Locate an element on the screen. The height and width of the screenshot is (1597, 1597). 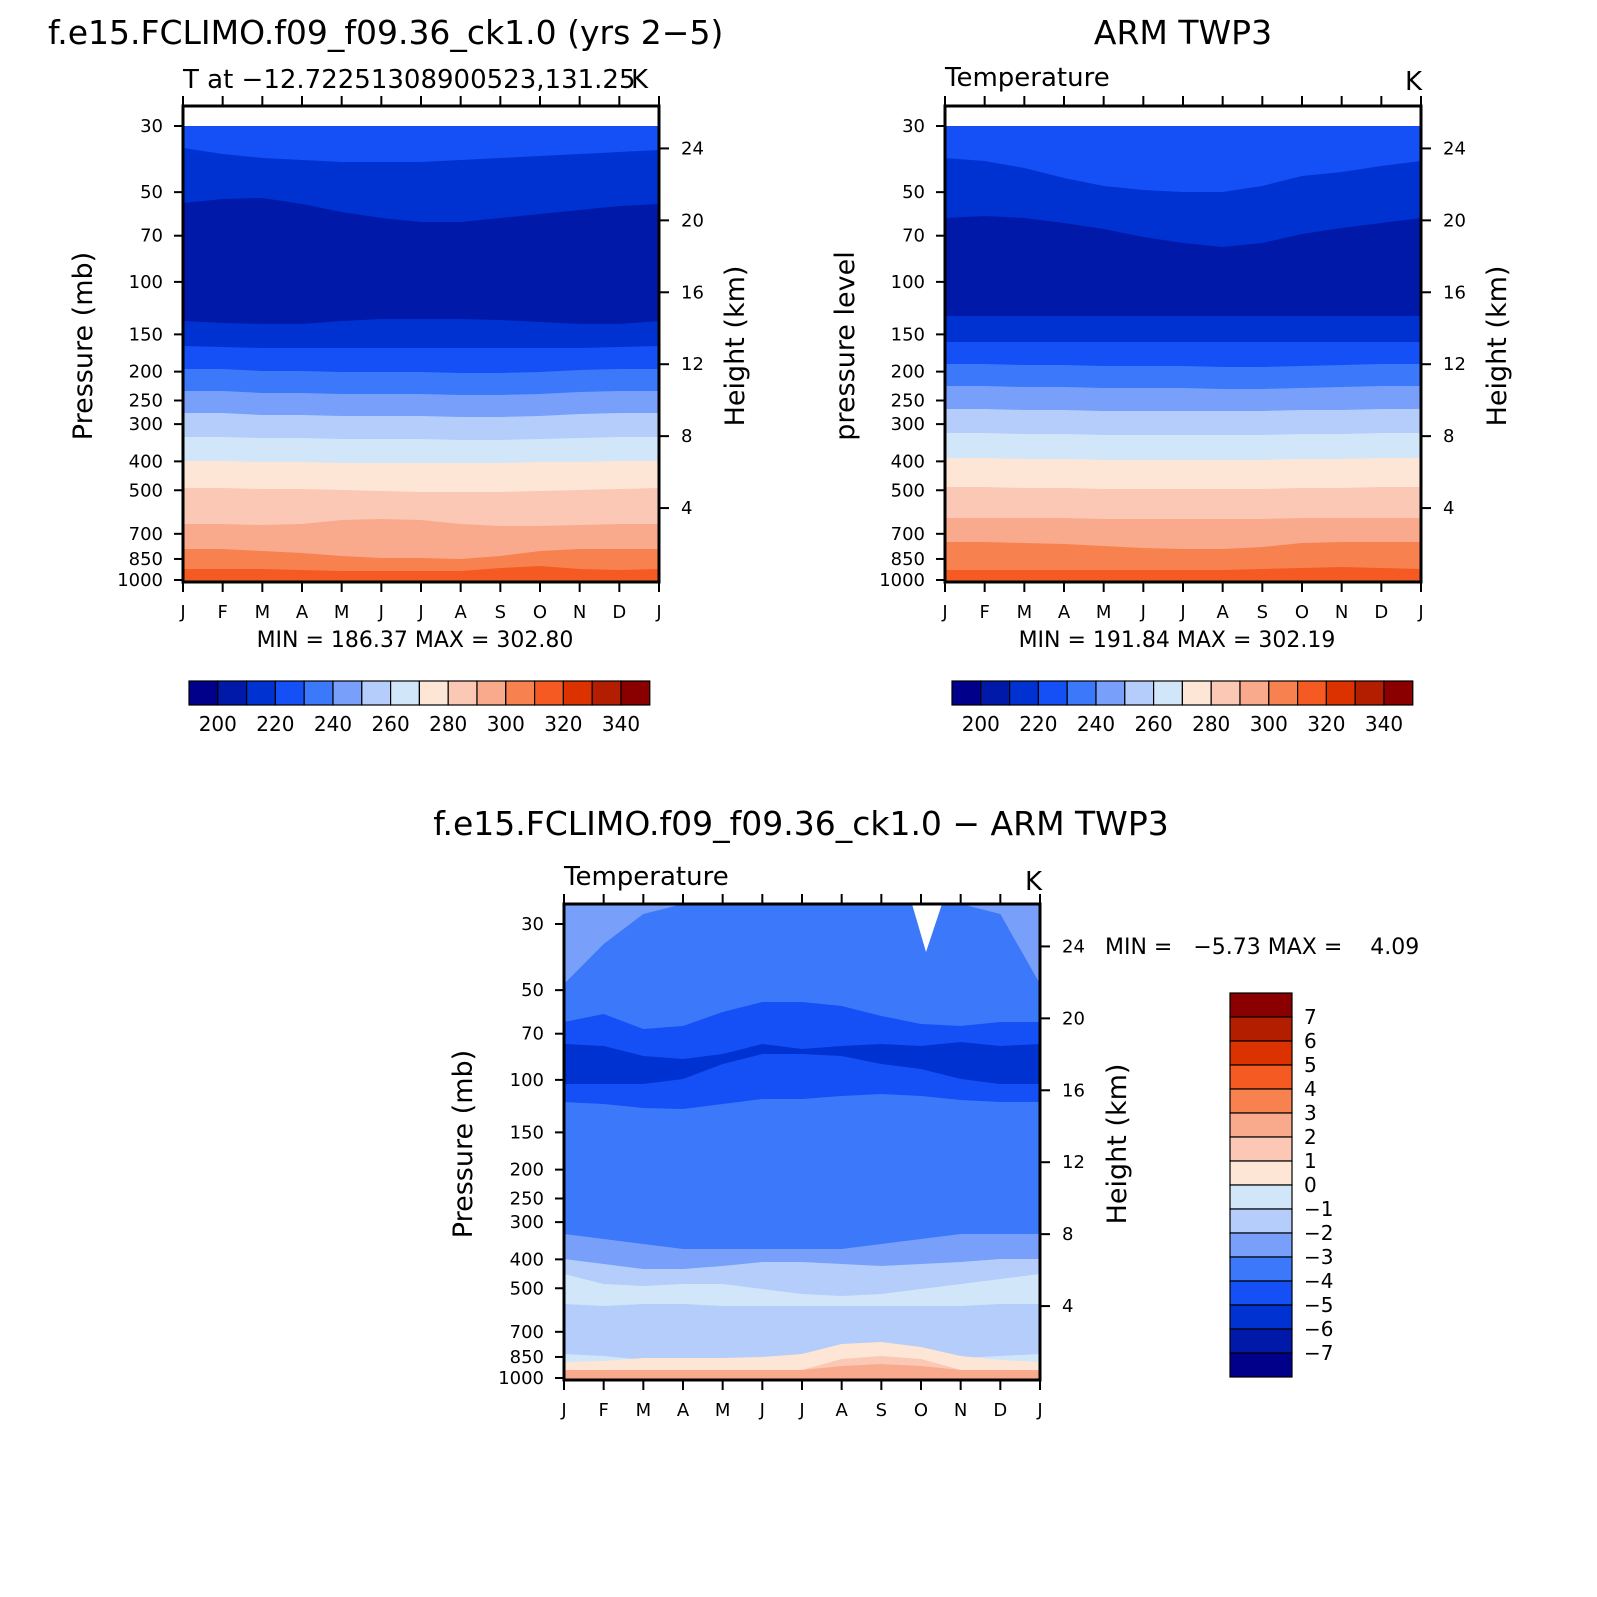
y-tick-label: 150 is located at coordinates (527, 1132).